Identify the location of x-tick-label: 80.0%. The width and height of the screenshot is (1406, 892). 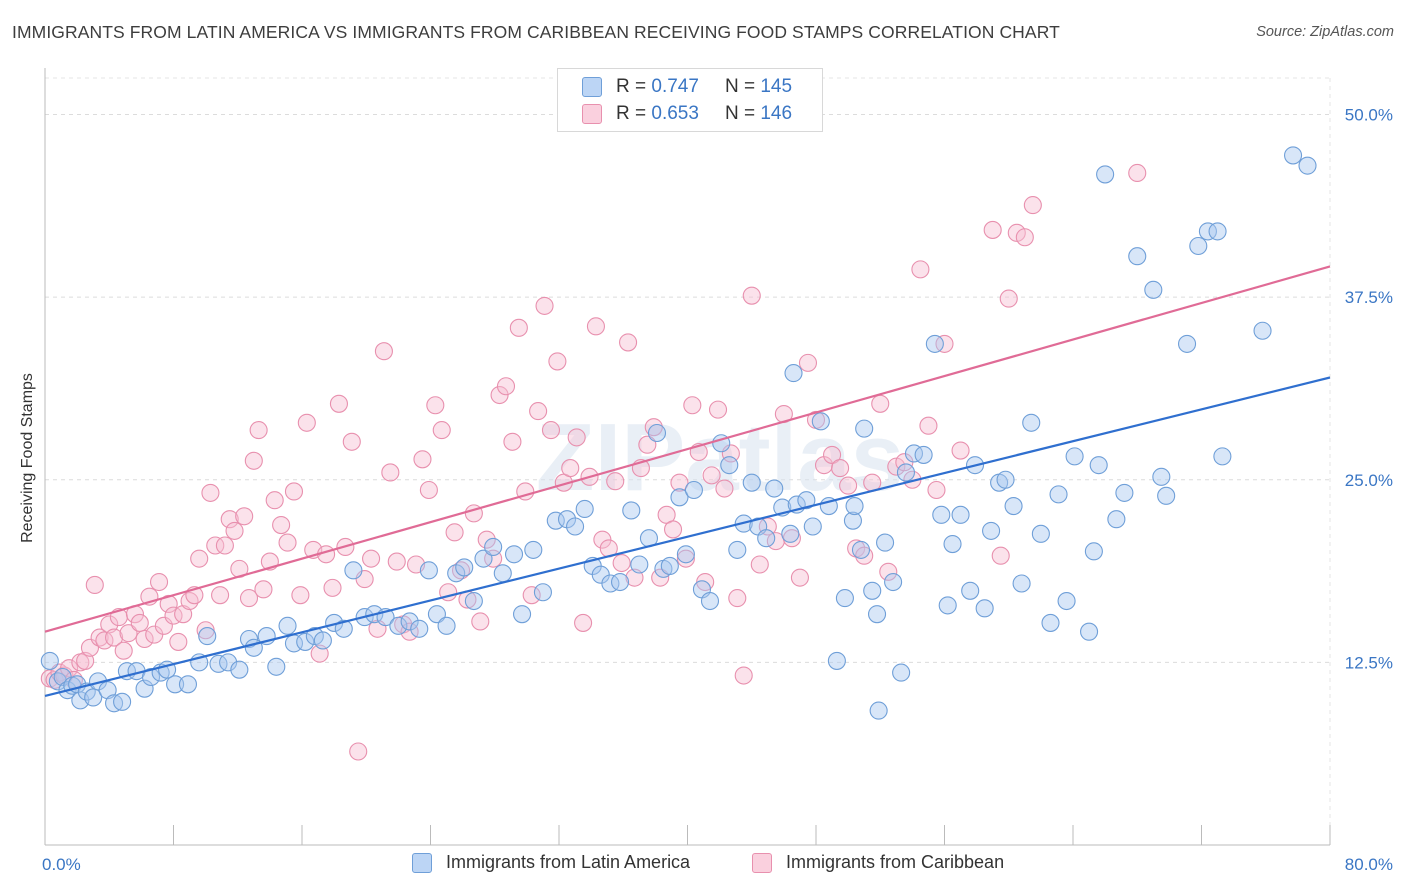
(1369, 864).